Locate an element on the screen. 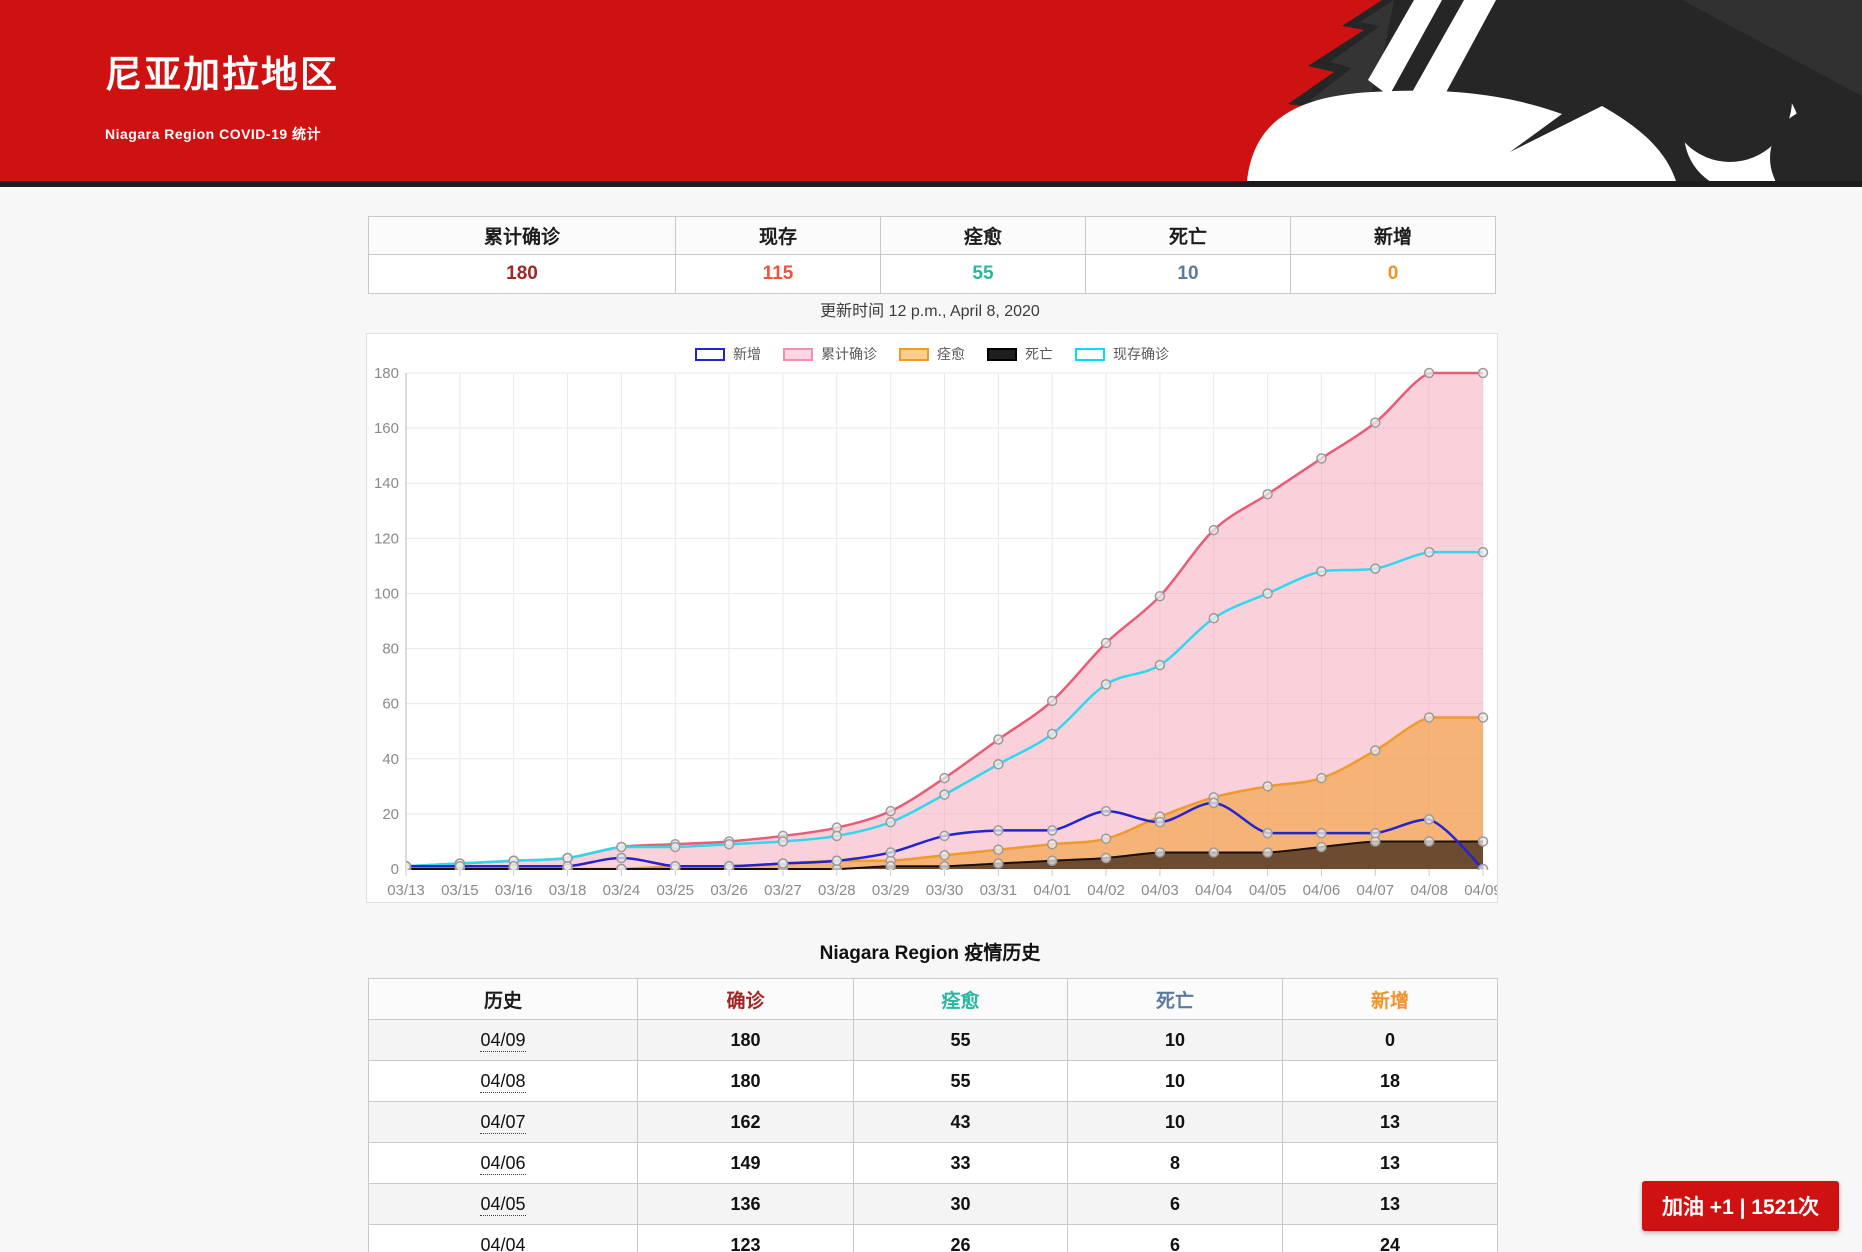 Image resolution: width=1862 pixels, height=1252 pixels. history-date-link: 04/08 is located at coordinates (503, 1081).